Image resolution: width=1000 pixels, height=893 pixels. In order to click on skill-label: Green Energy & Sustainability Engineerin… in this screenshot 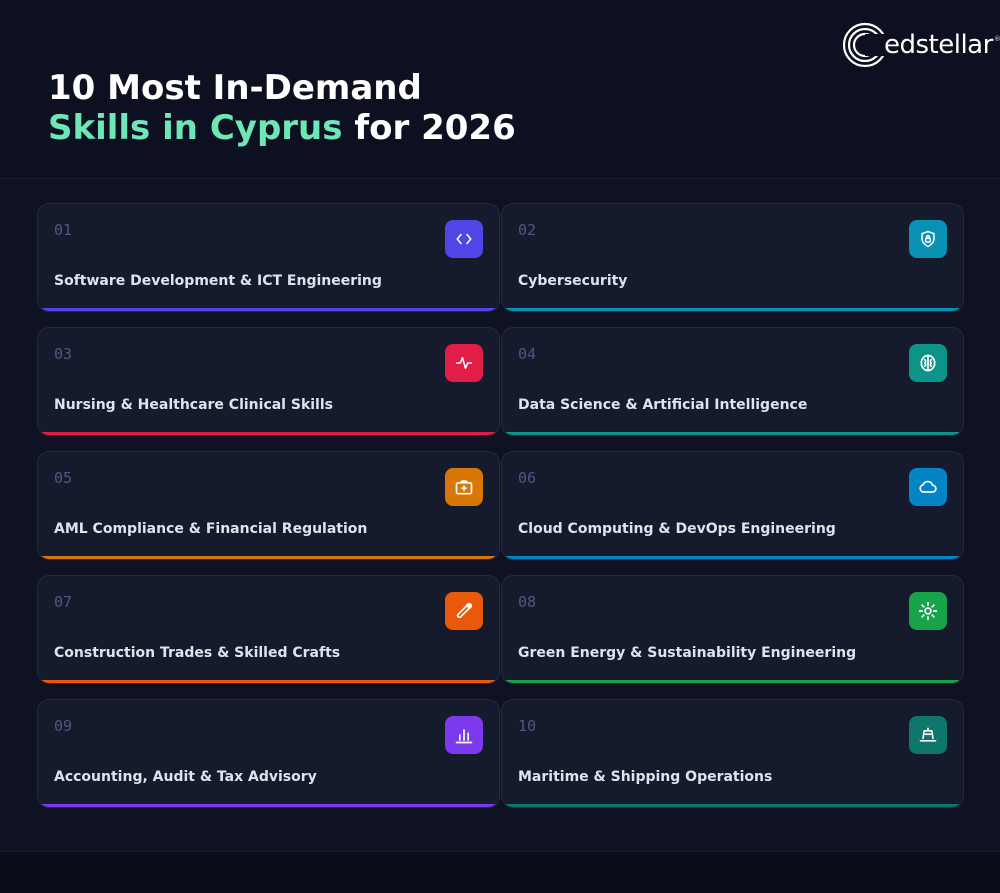, I will do `click(687, 653)`.